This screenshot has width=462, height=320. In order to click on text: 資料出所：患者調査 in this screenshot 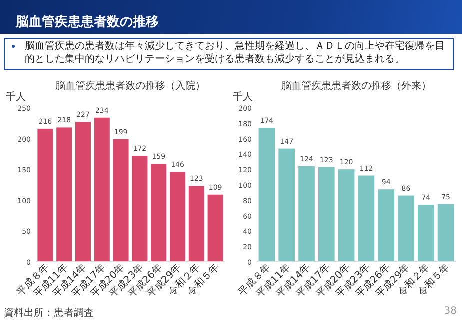, I will do `click(49, 313)`.